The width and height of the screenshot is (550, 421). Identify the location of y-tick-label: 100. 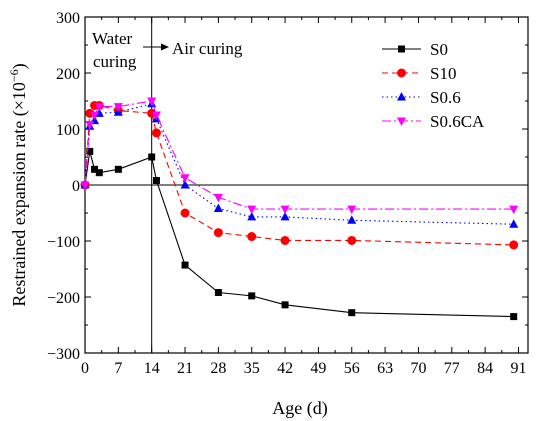
(68, 130).